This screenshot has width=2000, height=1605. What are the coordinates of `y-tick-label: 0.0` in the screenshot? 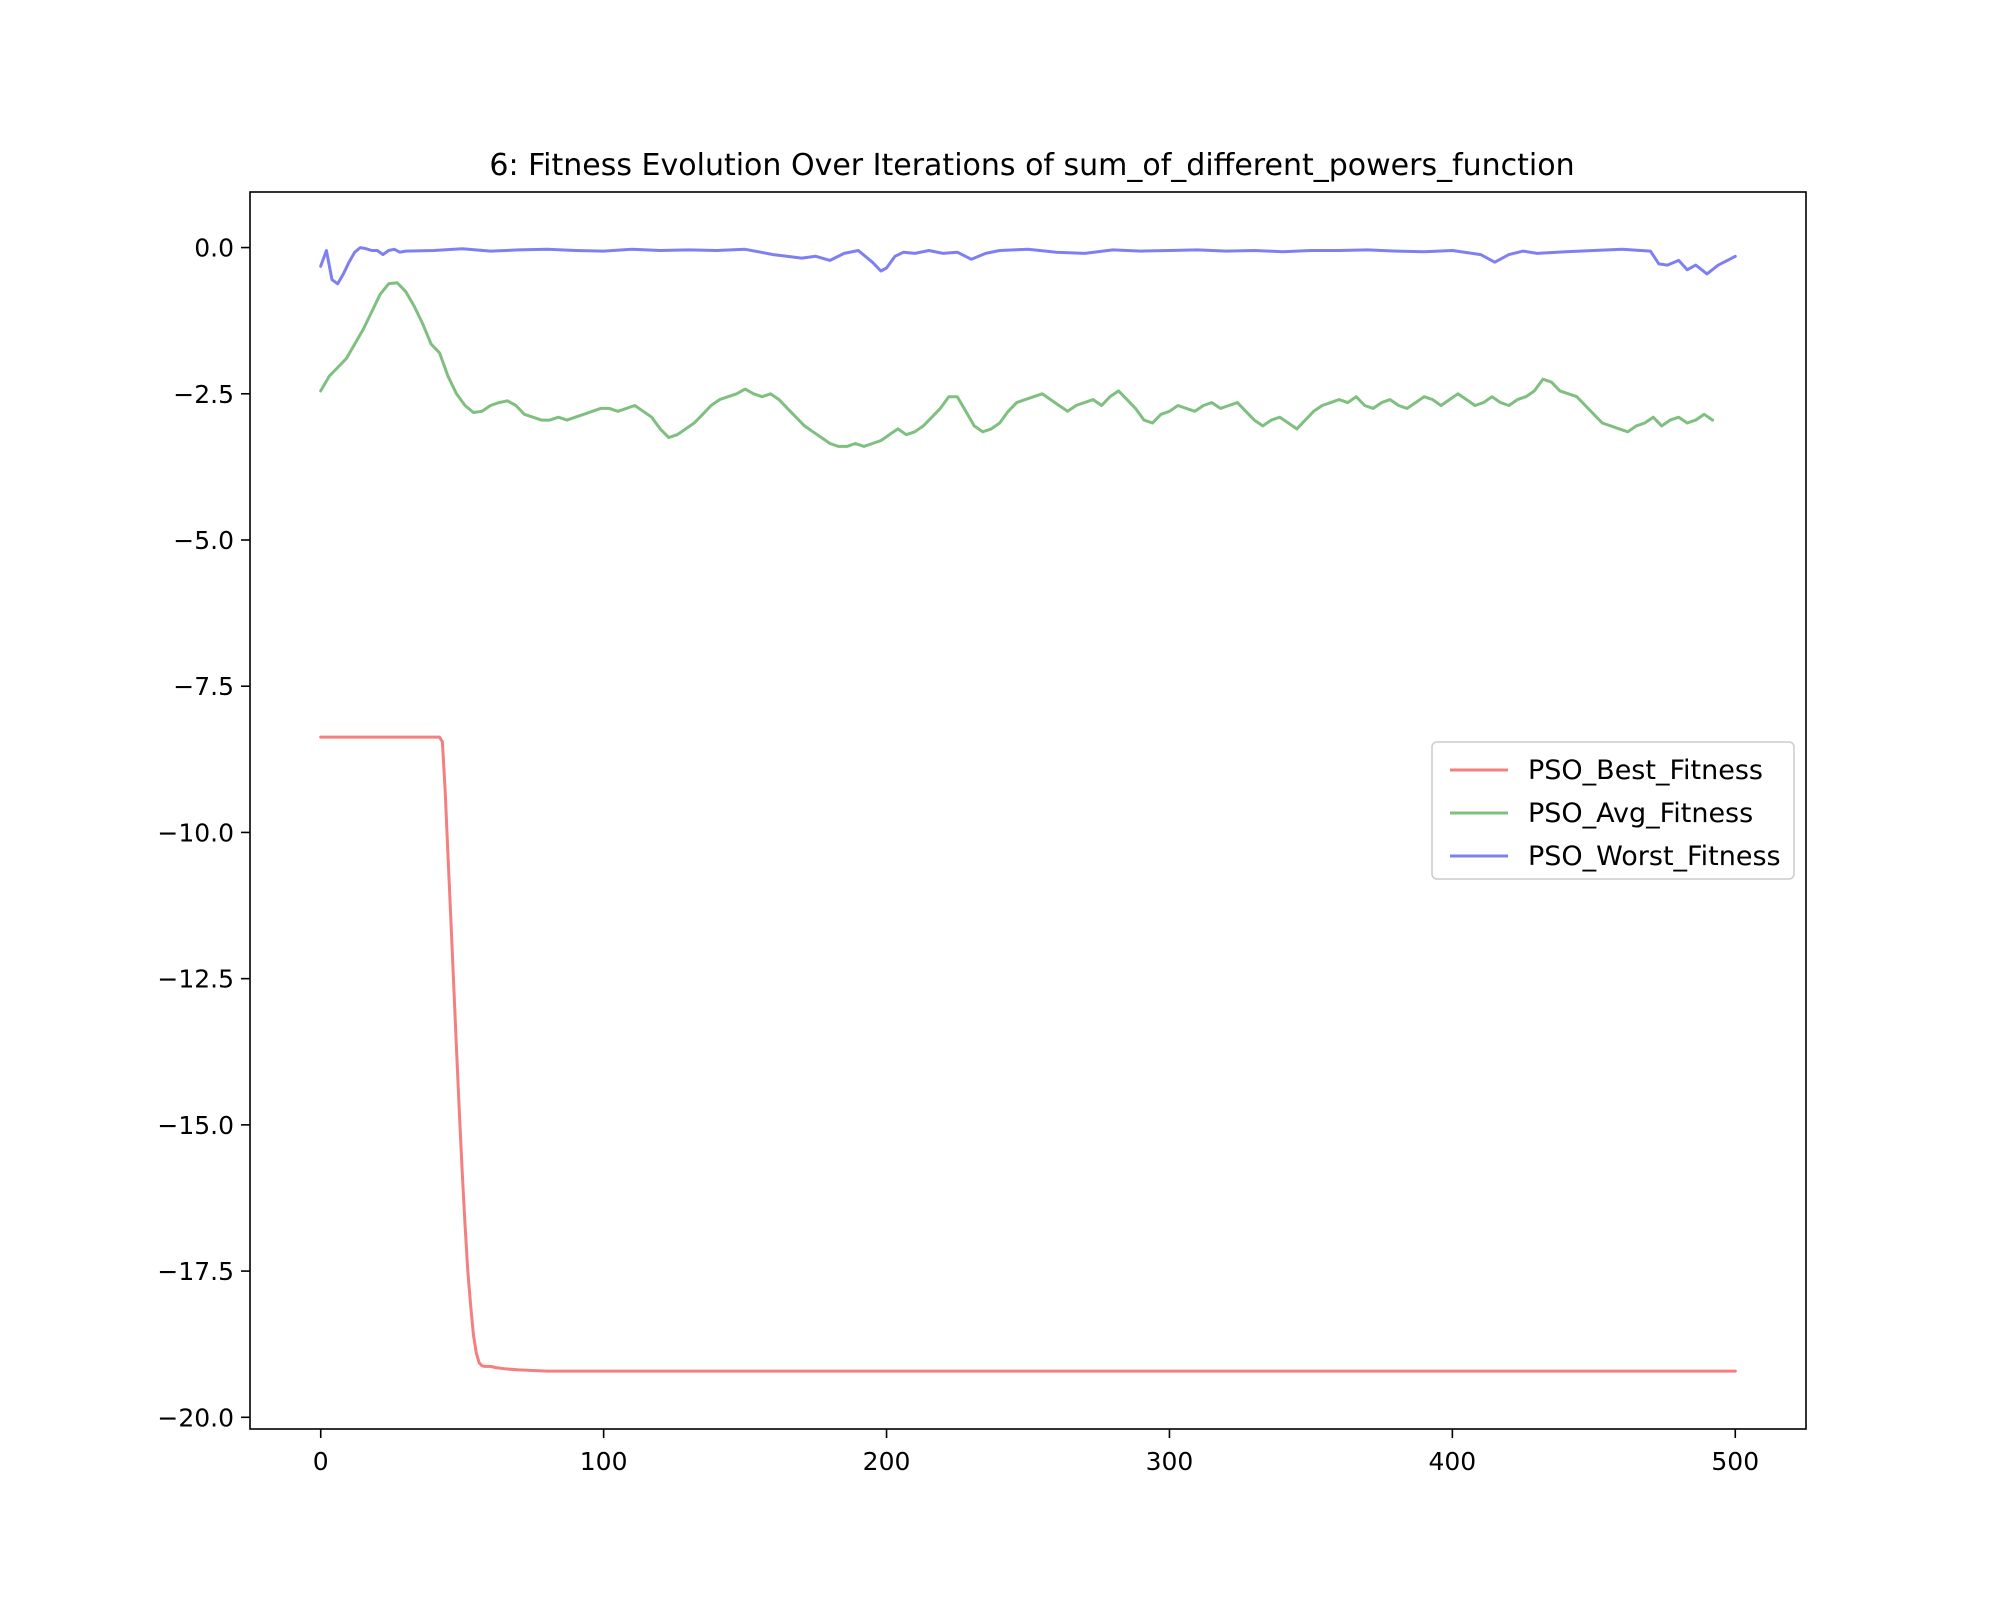 It's located at (214, 248).